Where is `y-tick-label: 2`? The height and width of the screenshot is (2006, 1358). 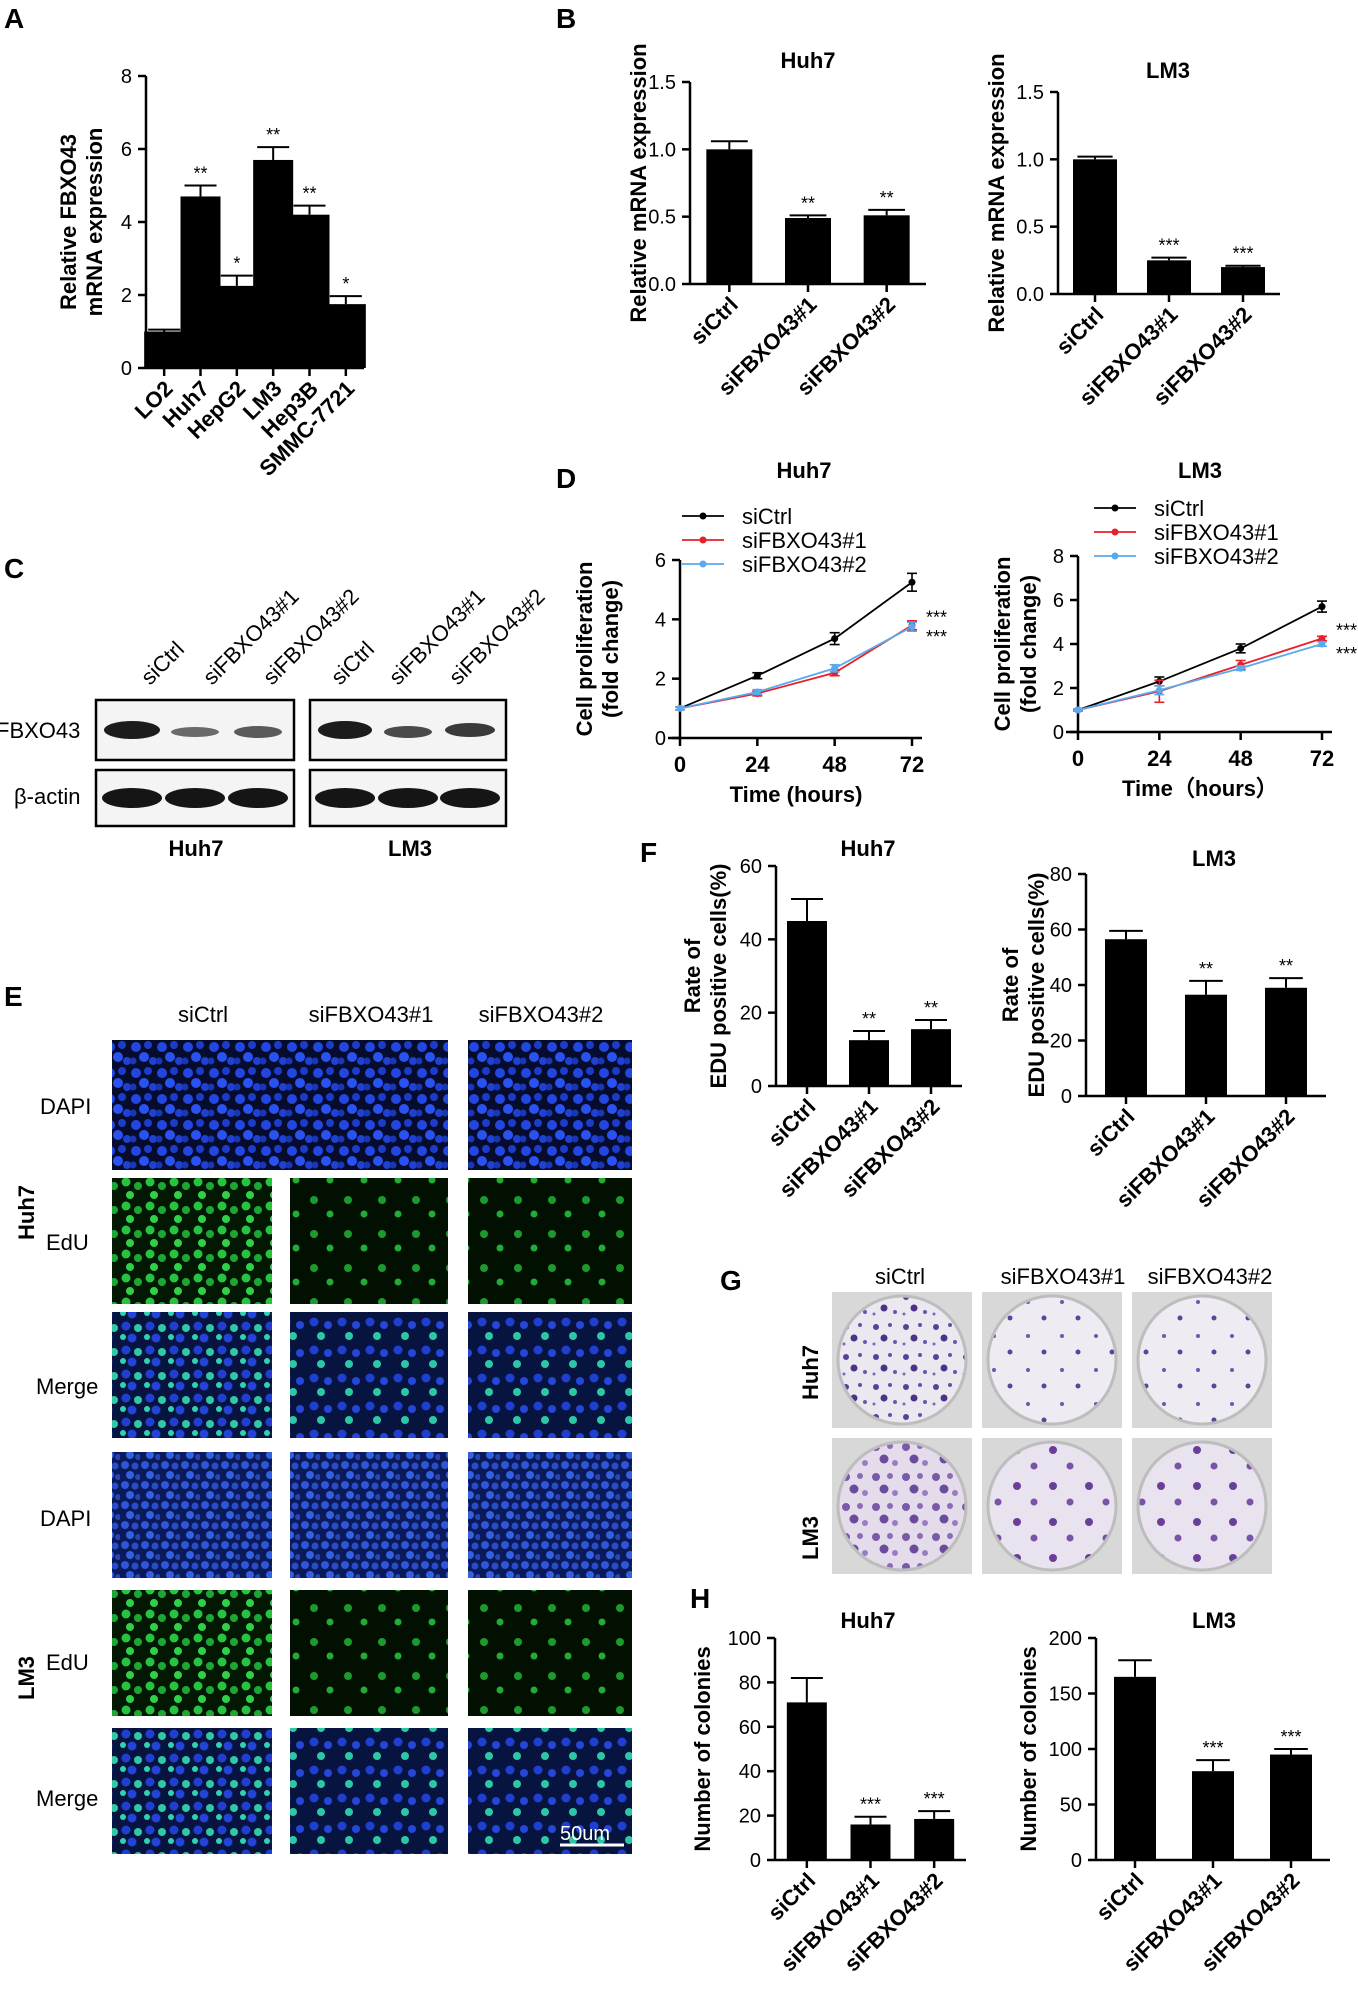 y-tick-label: 2 is located at coordinates (660, 680).